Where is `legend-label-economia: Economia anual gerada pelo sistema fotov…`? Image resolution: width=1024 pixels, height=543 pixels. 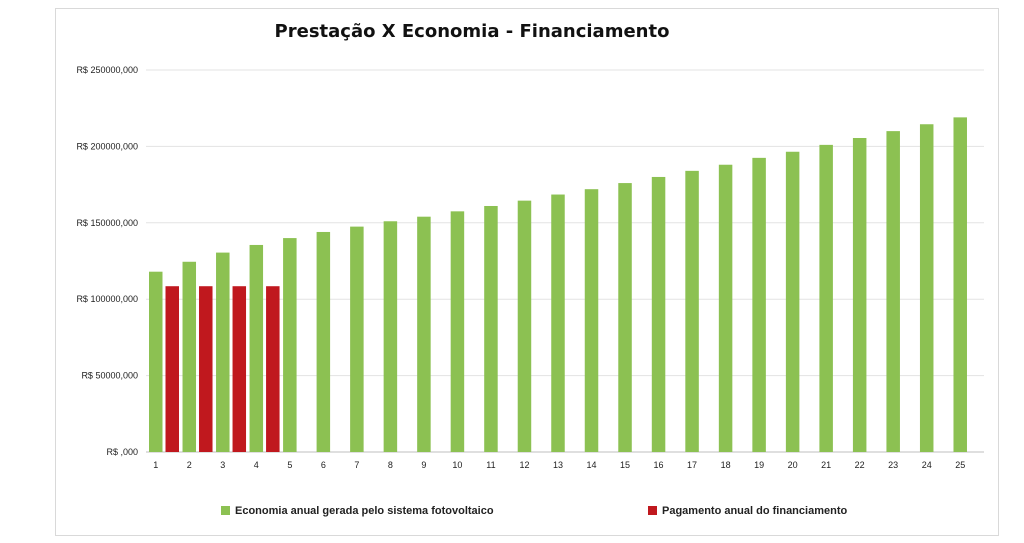 legend-label-economia: Economia anual gerada pelo sistema fotov… is located at coordinates (364, 511).